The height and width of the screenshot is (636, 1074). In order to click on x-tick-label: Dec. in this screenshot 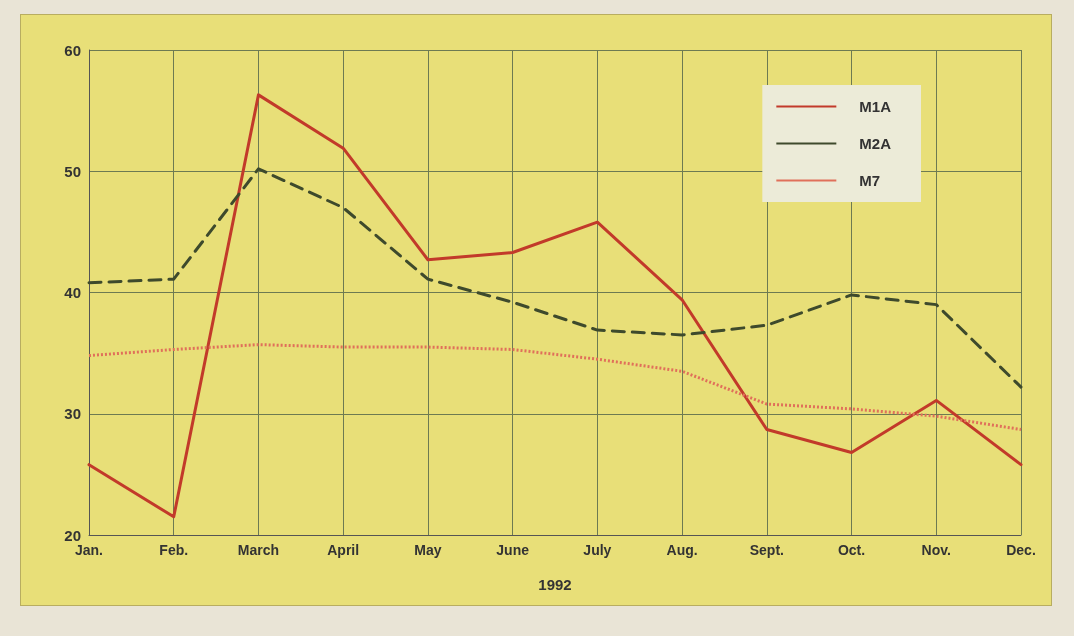, I will do `click(1021, 550)`.